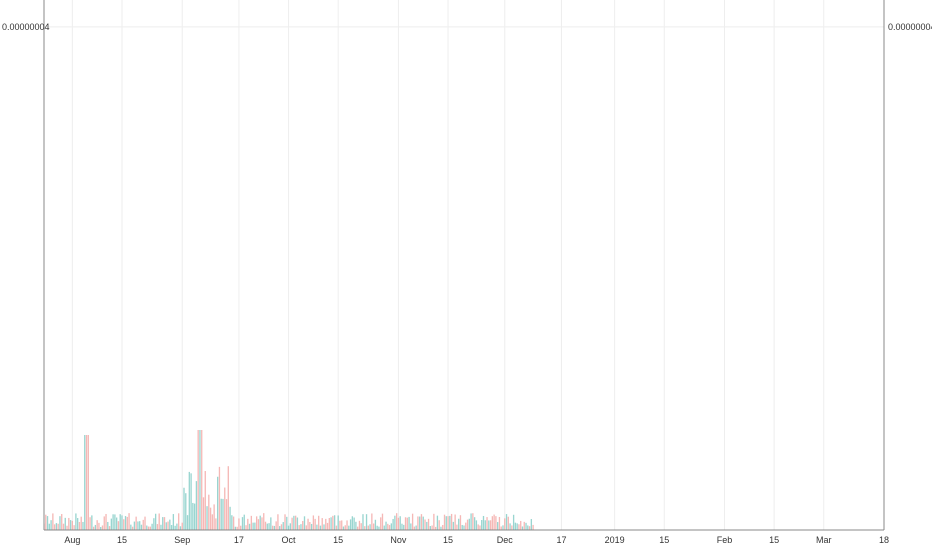 The image size is (932, 550). Describe the element at coordinates (505, 540) in the screenshot. I see `x-tick: Dec` at that location.